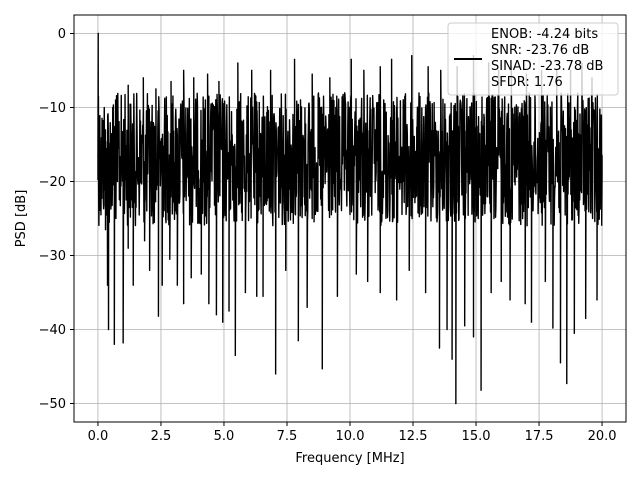  Describe the element at coordinates (56, 219) in the screenshot. I see `y-axis-ticks: 0 −10 −20 −30 −40 −50` at that location.